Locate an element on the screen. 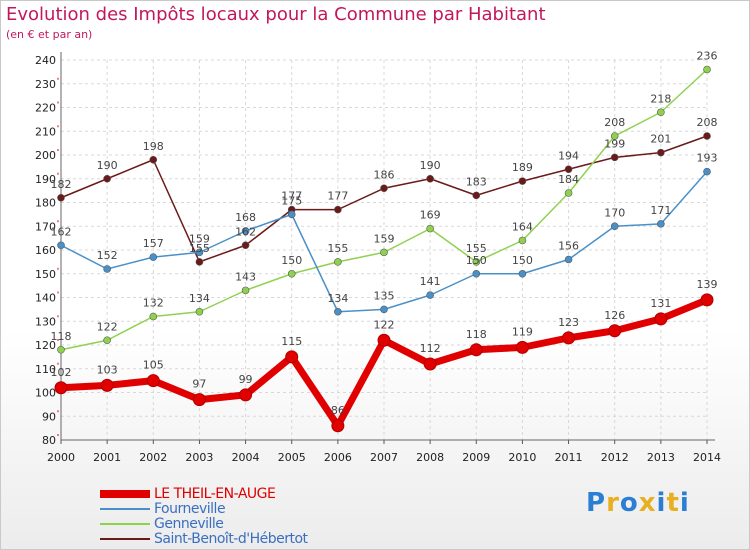 The width and height of the screenshot is (750, 550). legend-item: Genneville is located at coordinates (204, 524).